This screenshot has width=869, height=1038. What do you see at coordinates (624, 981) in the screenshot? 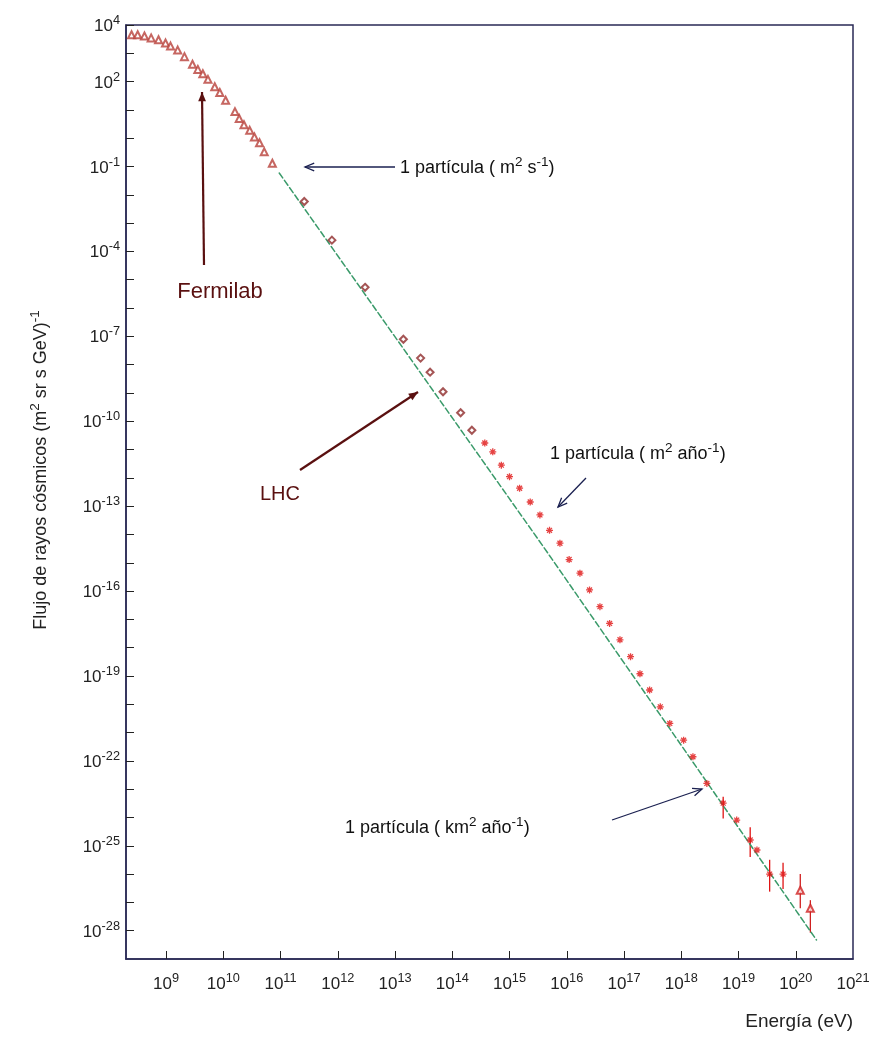
I see `x-tick-label: 10$^{17}$` at bounding box center [624, 981].